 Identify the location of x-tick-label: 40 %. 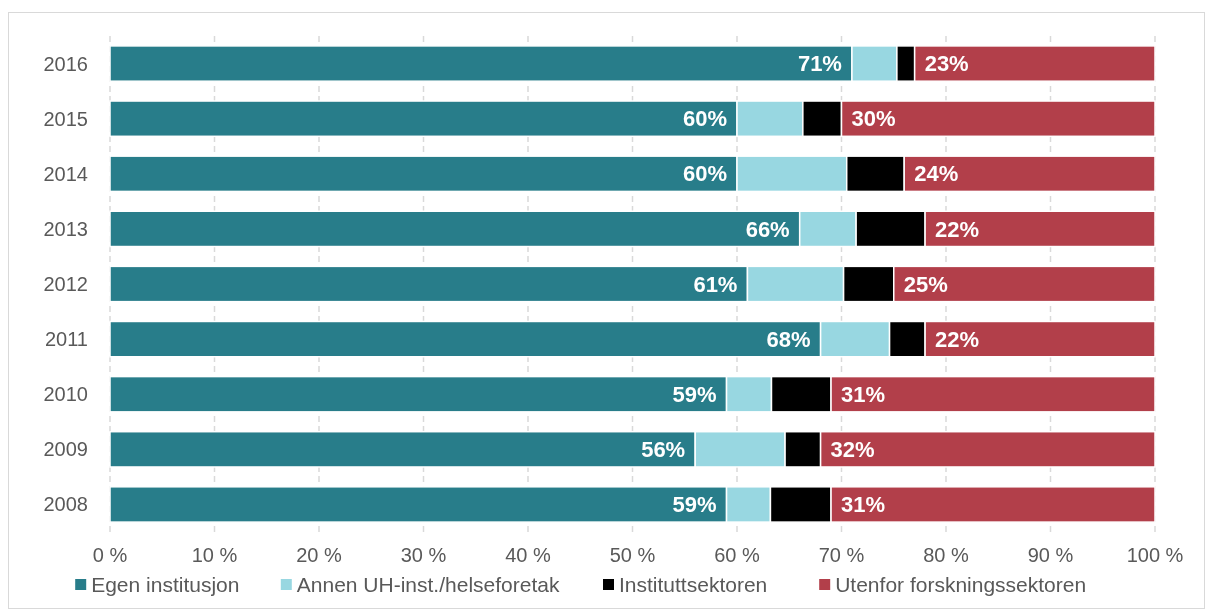
(528, 555).